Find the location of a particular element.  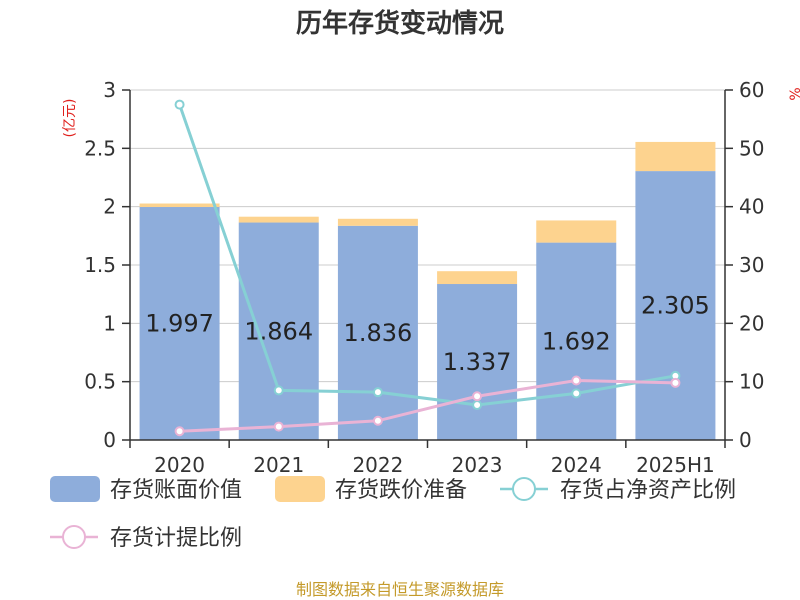

x-tick-label: 2021 is located at coordinates (278, 465).